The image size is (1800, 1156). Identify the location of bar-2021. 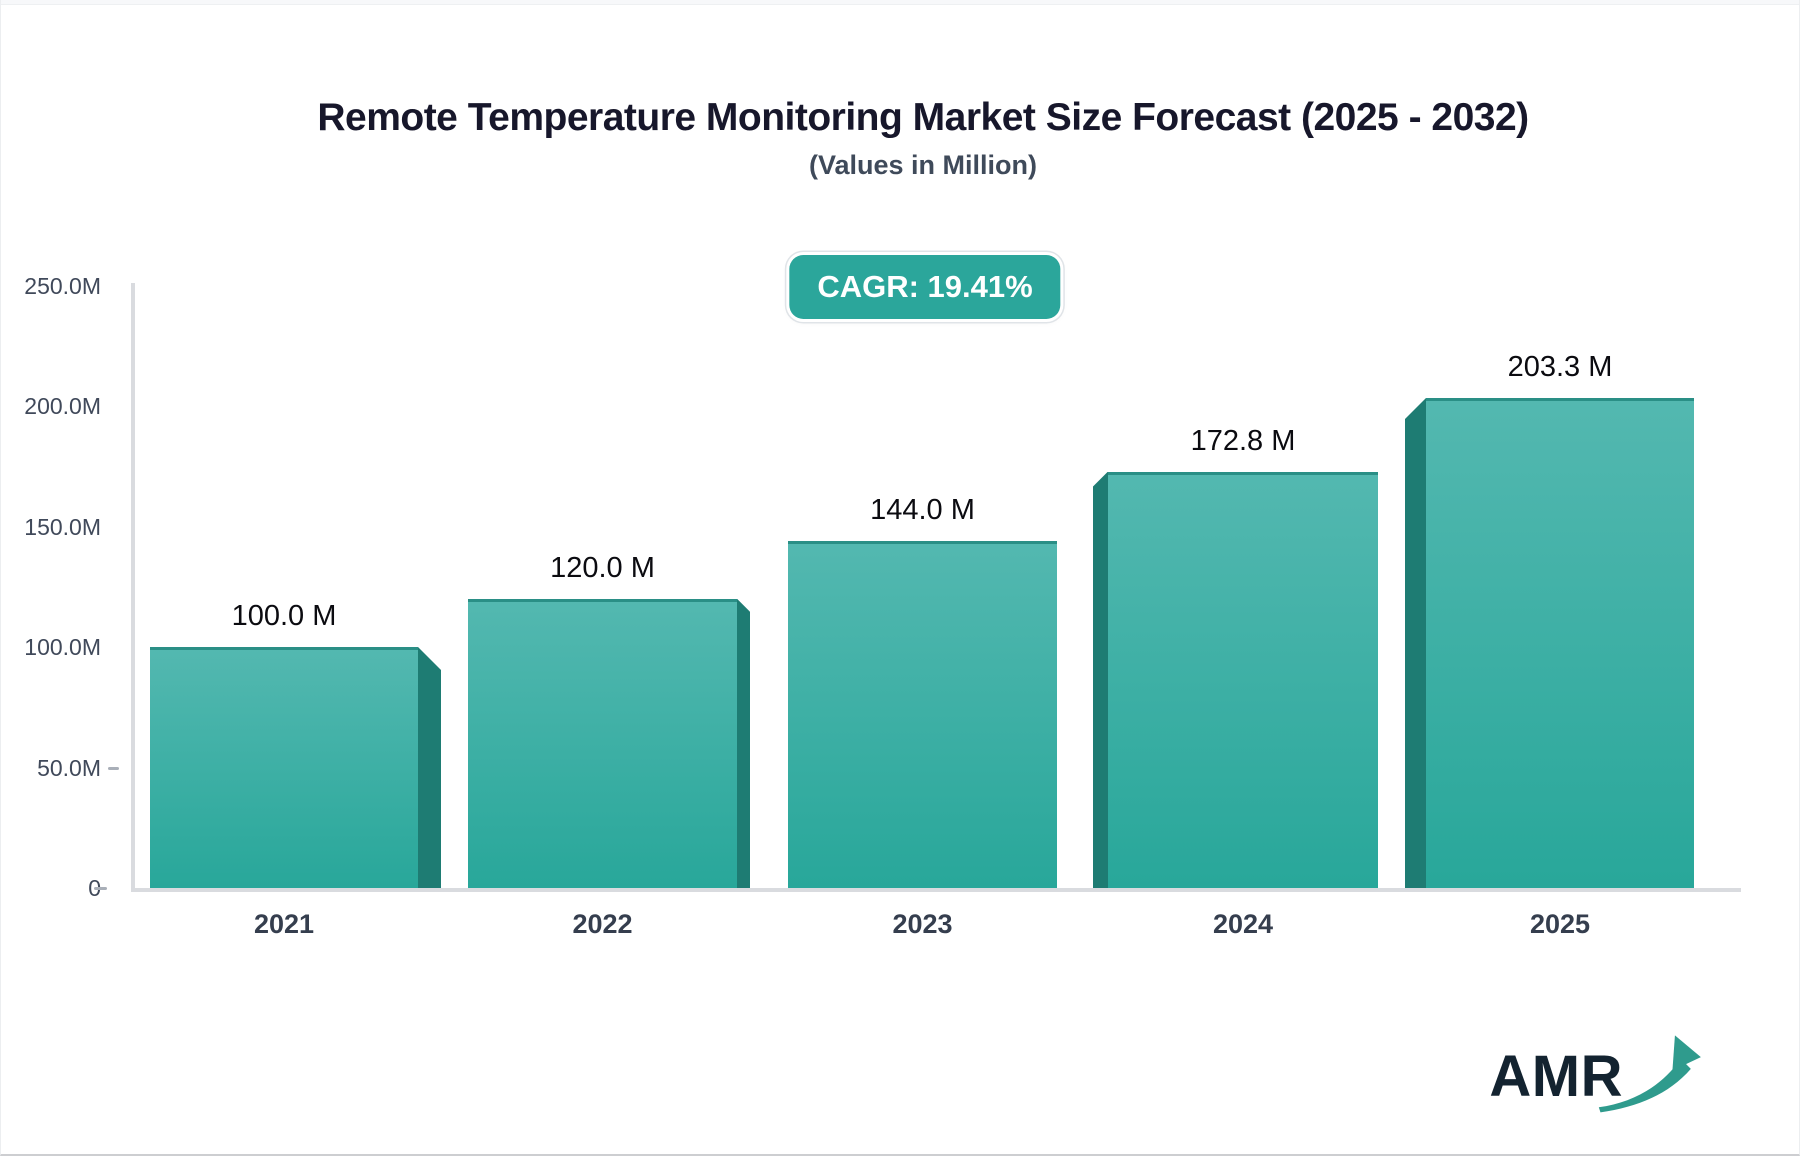
(284, 767).